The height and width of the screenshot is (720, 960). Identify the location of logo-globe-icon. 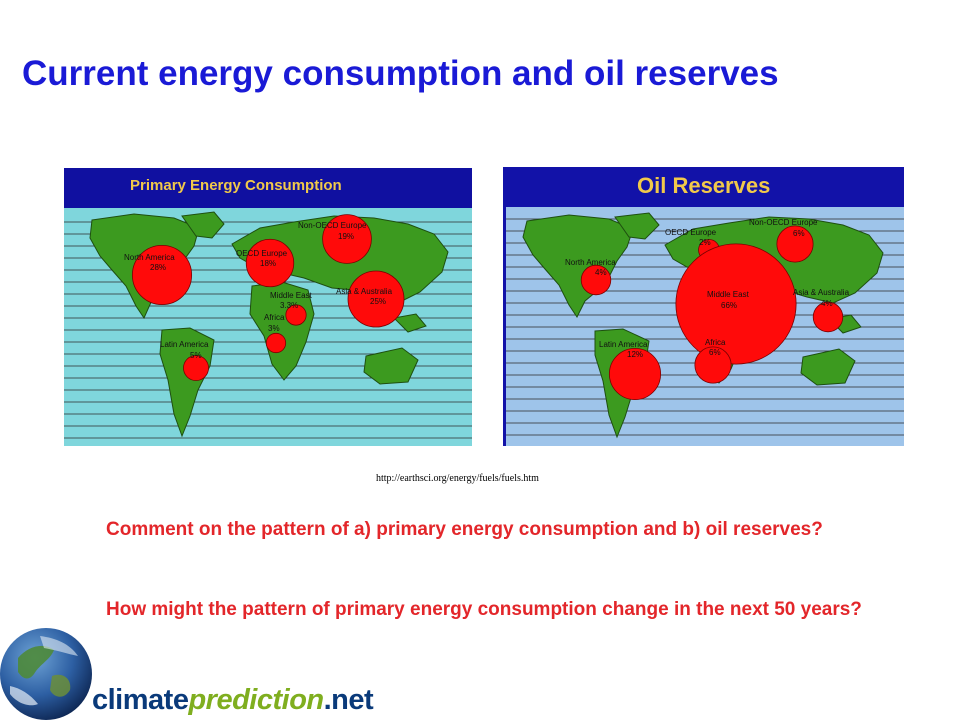
(46, 674).